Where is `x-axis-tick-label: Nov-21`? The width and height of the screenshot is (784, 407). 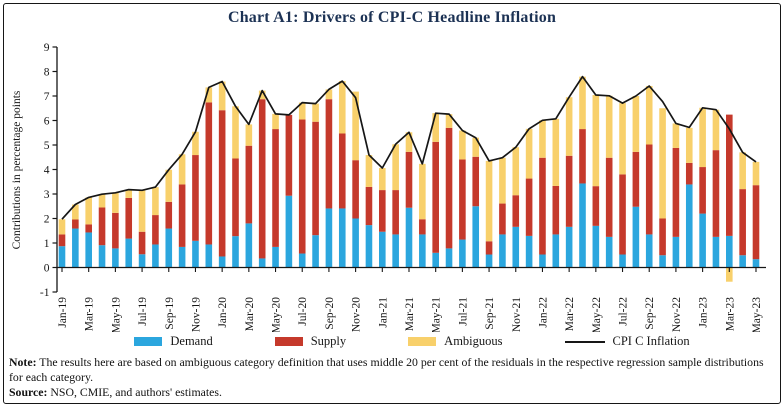
x-axis-tick-label: Nov-21 is located at coordinates (517, 314).